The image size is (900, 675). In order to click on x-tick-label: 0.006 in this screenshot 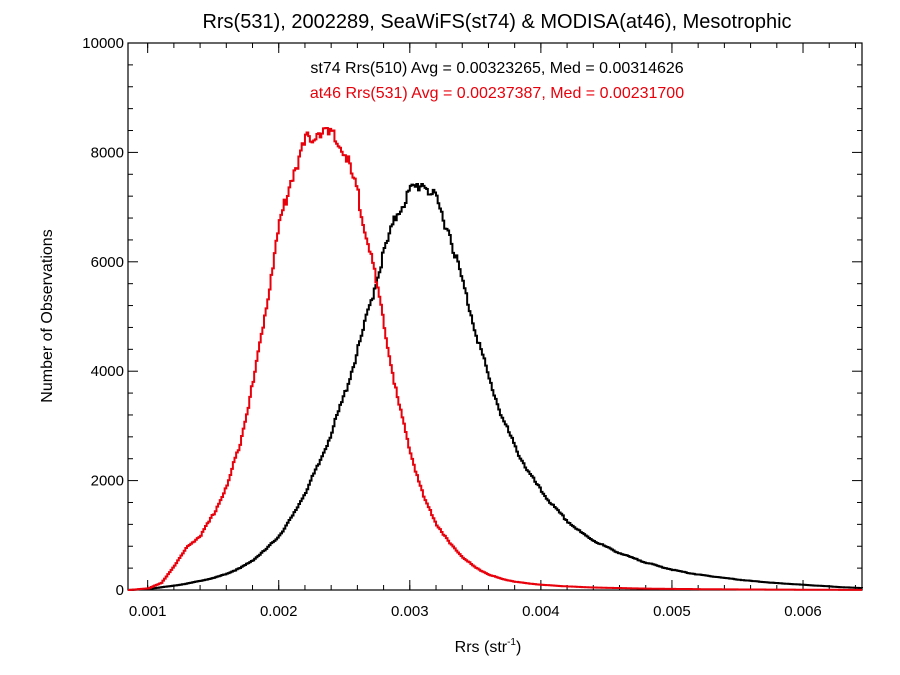, I will do `click(803, 611)`.